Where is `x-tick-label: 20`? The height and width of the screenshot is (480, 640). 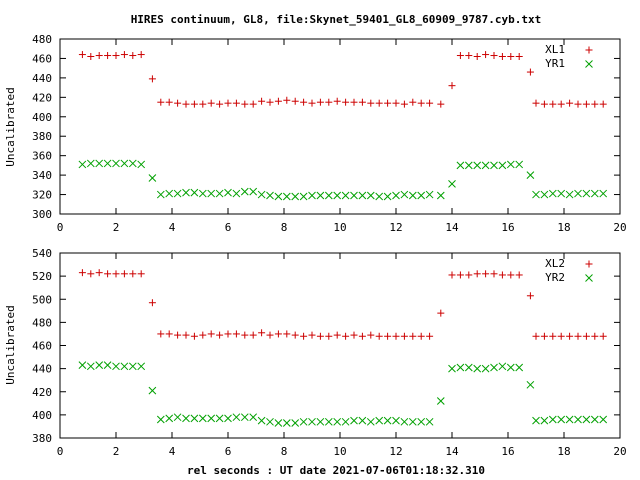 x-tick-label: 20 is located at coordinates (619, 451).